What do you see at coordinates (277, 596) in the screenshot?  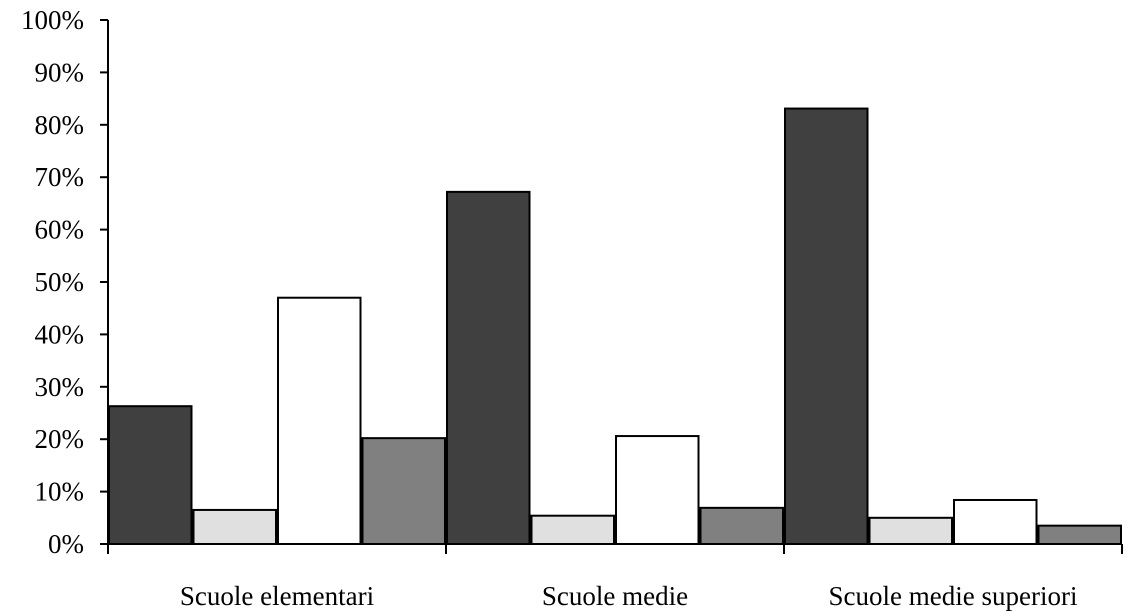 I see `category-label-0: Scuole elementari` at bounding box center [277, 596].